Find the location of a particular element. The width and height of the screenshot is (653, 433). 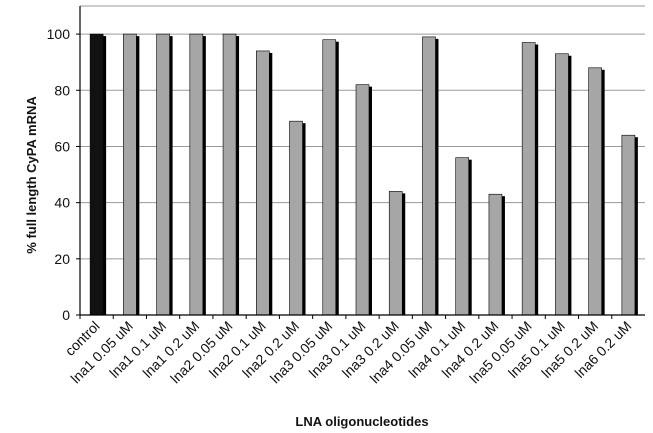

y-tick-label: 20 is located at coordinates (62, 259).